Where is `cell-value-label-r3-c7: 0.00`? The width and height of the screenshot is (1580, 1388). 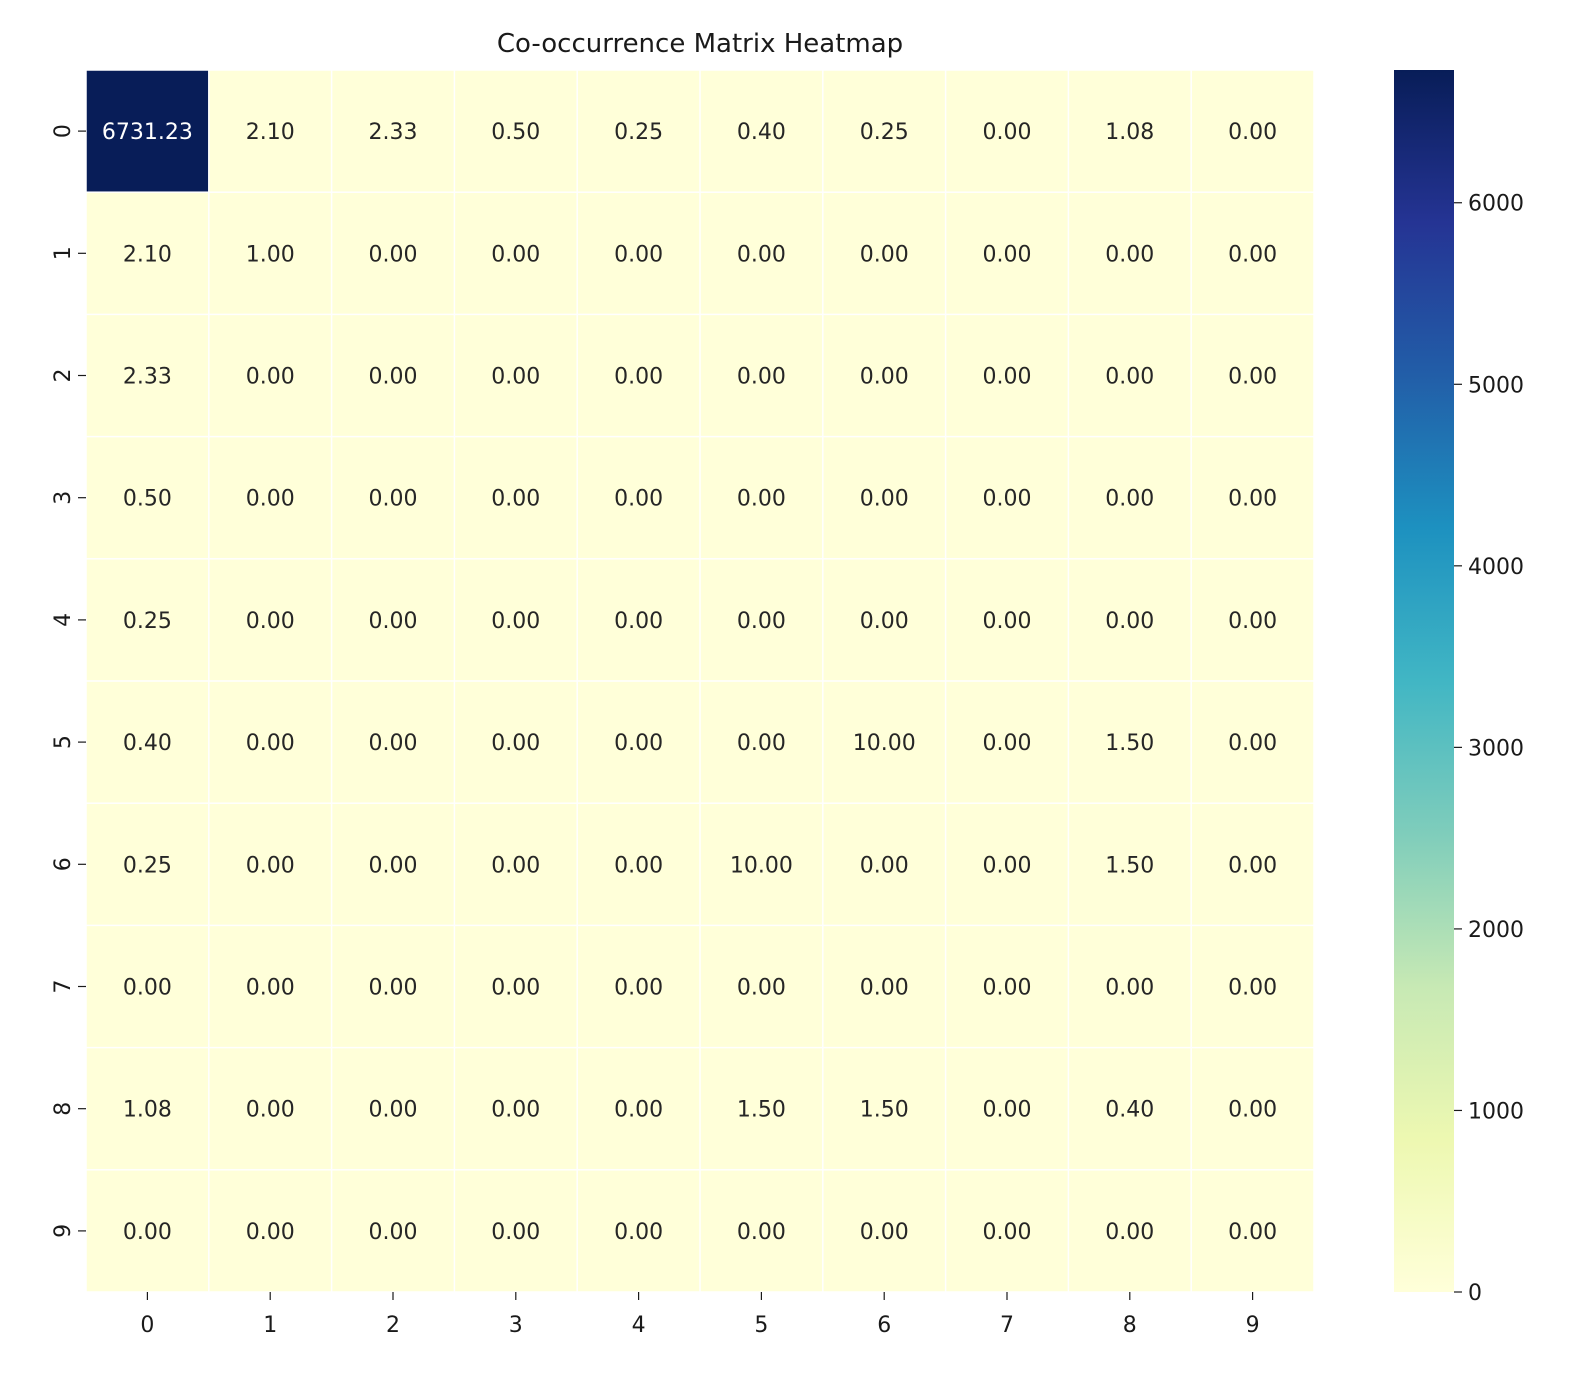 cell-value-label-r3-c7: 0.00 is located at coordinates (1007, 499).